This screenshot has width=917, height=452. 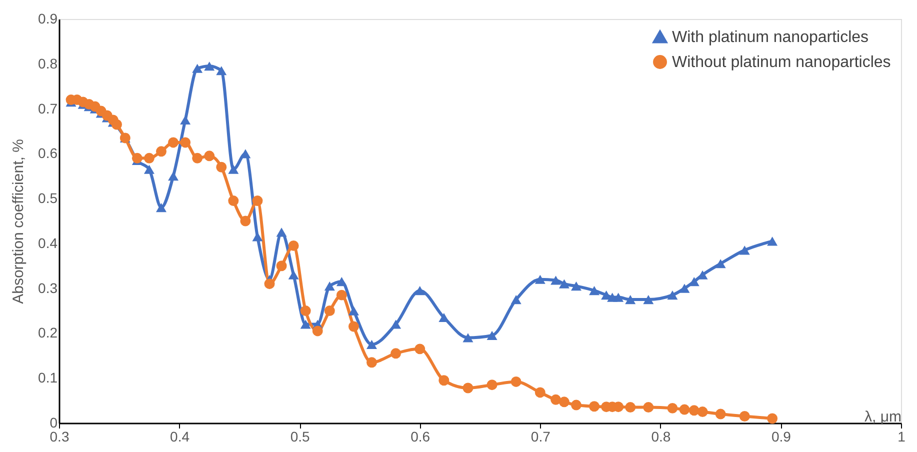 I want to click on y-tick-label: 0.3, so click(x=48, y=288).